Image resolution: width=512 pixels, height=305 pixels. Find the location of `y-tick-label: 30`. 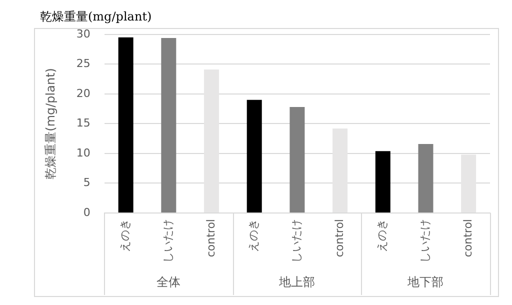

y-tick-label: 30 is located at coordinates (83, 33).